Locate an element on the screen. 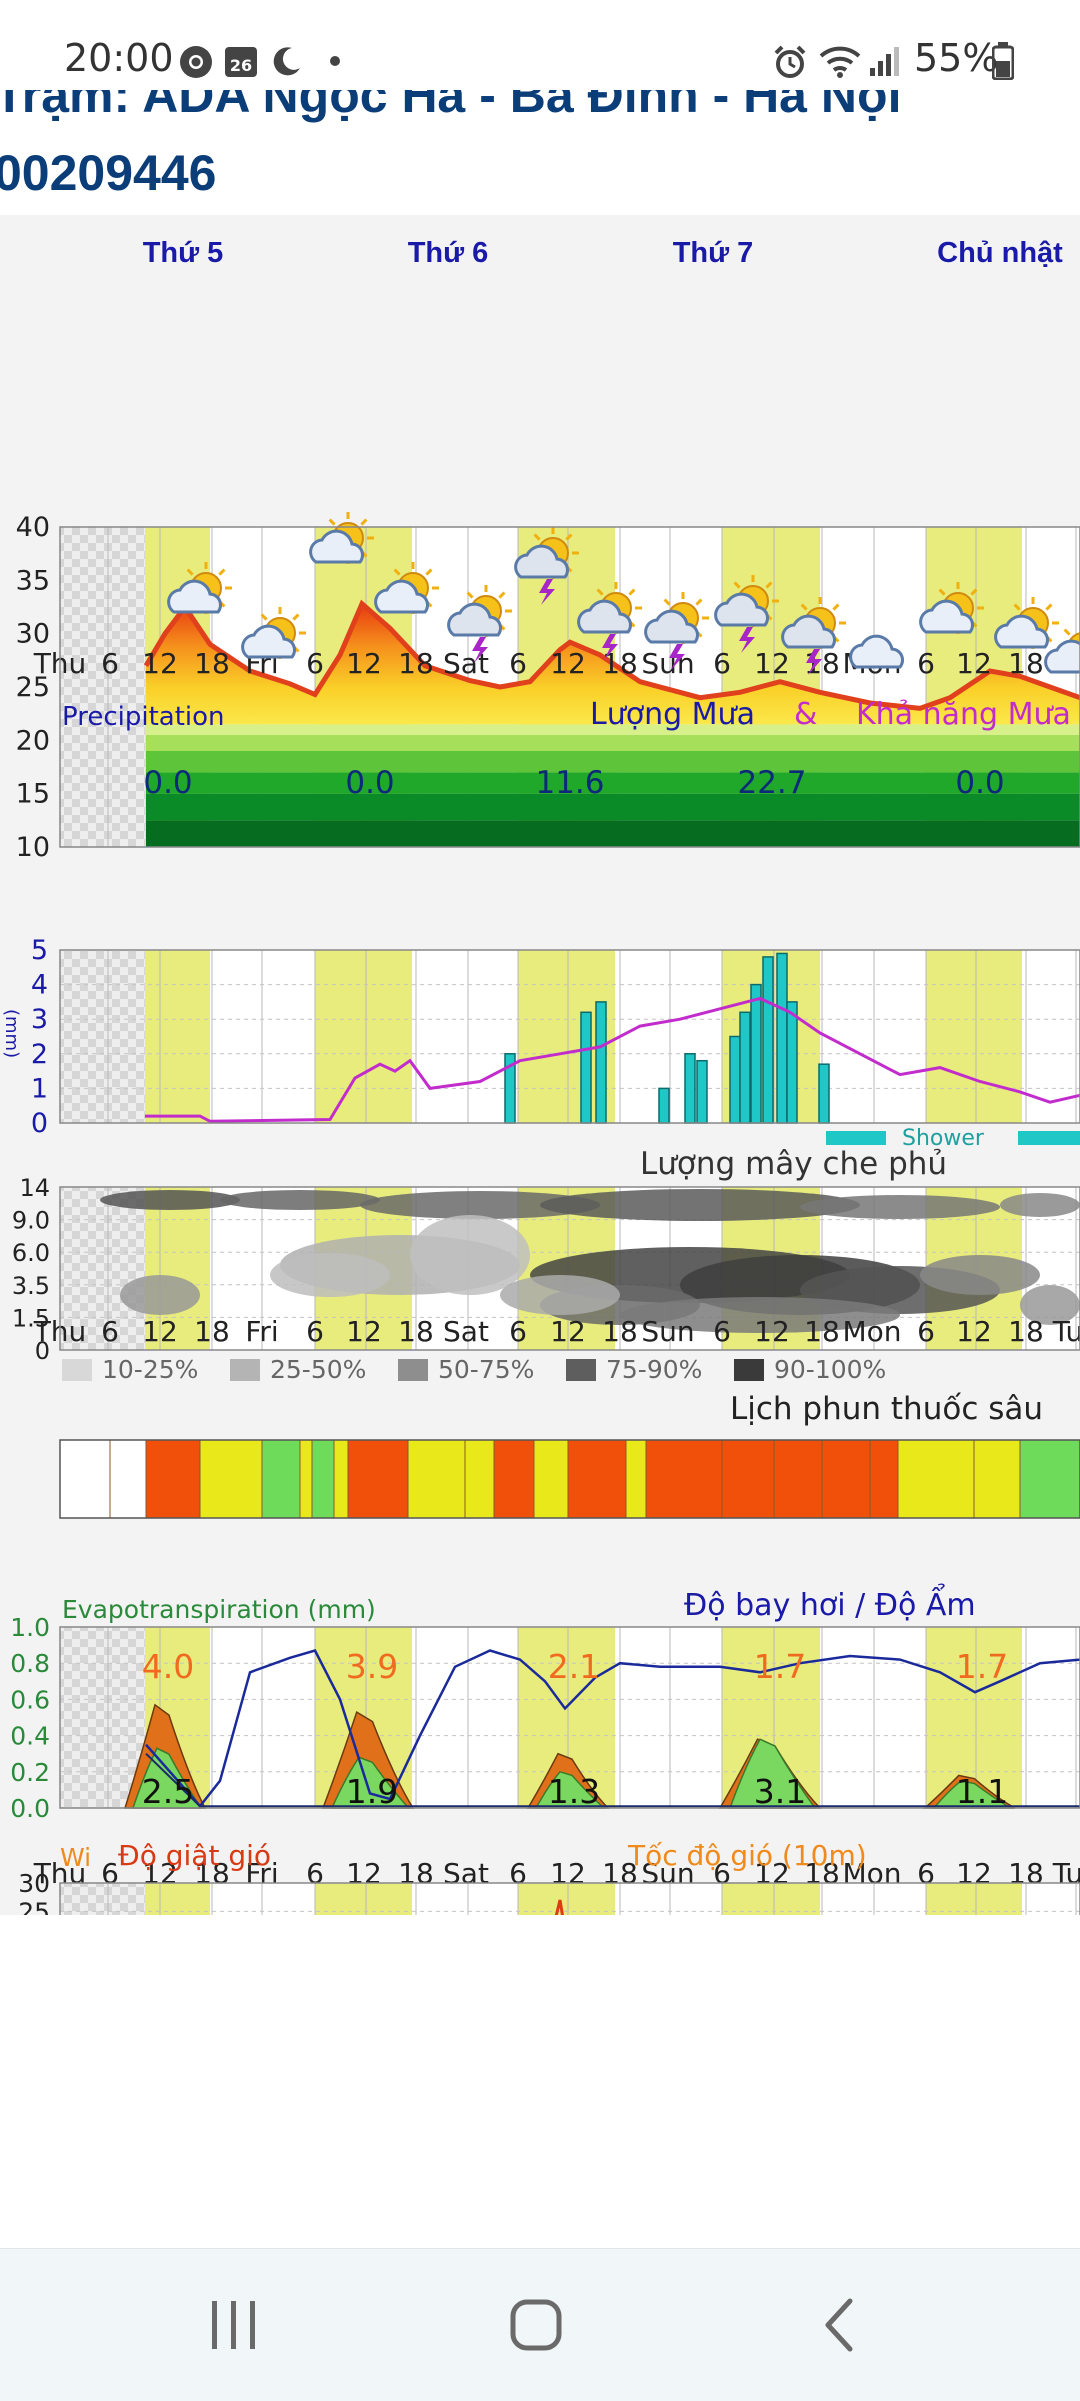 The height and width of the screenshot is (2401, 1080). time-axis-label-mid: 18 is located at coordinates (212, 1331).